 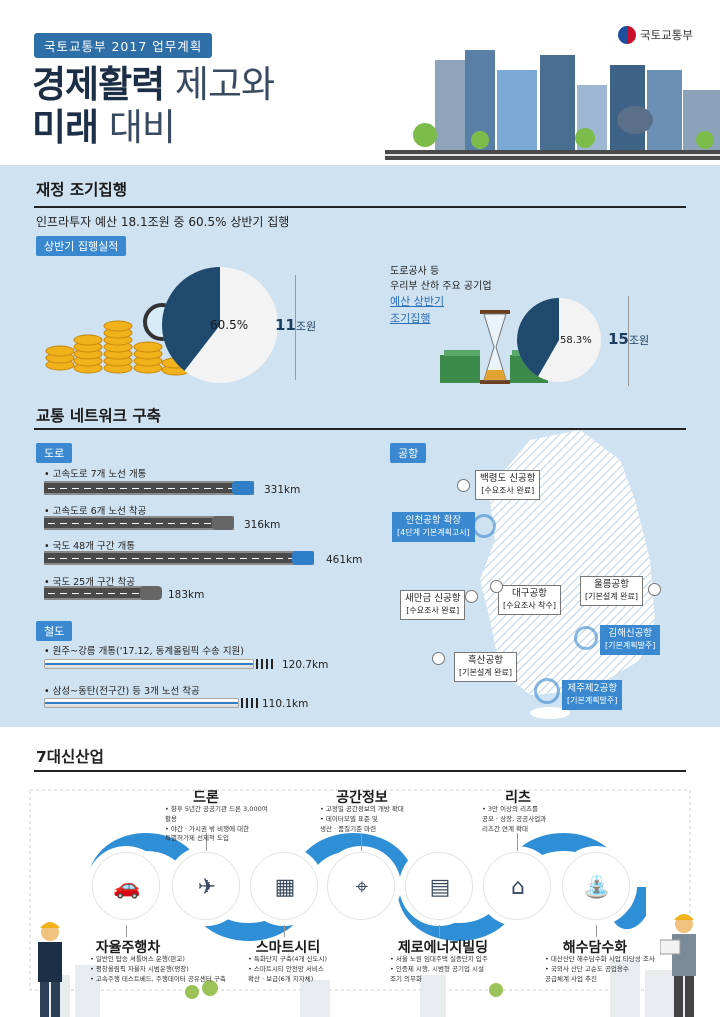 I want to click on rail-pill: 철도, so click(x=54, y=631).